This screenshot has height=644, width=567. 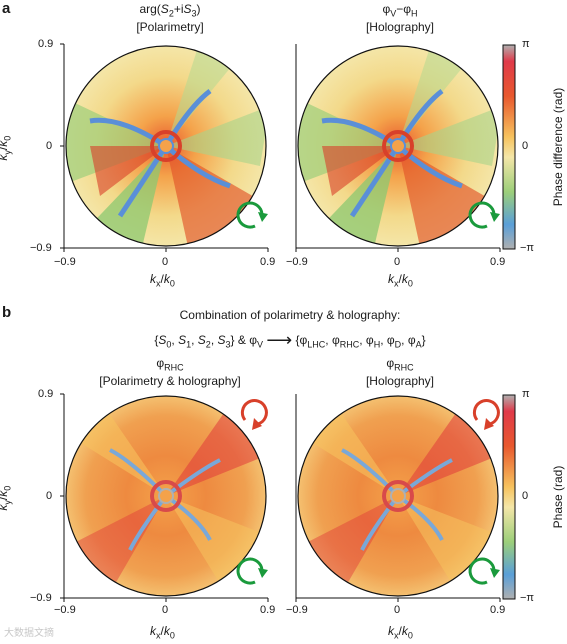 I want to click on panel-b-ytick-bottom: −0.9, so click(x=41, y=598).